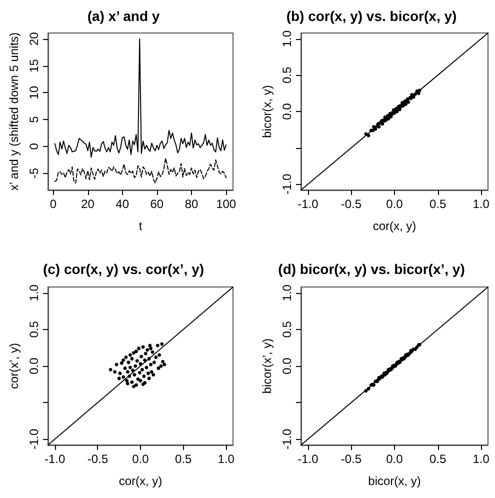  Describe the element at coordinates (34, 173) in the screenshot. I see `y-tick-label: -5` at that location.